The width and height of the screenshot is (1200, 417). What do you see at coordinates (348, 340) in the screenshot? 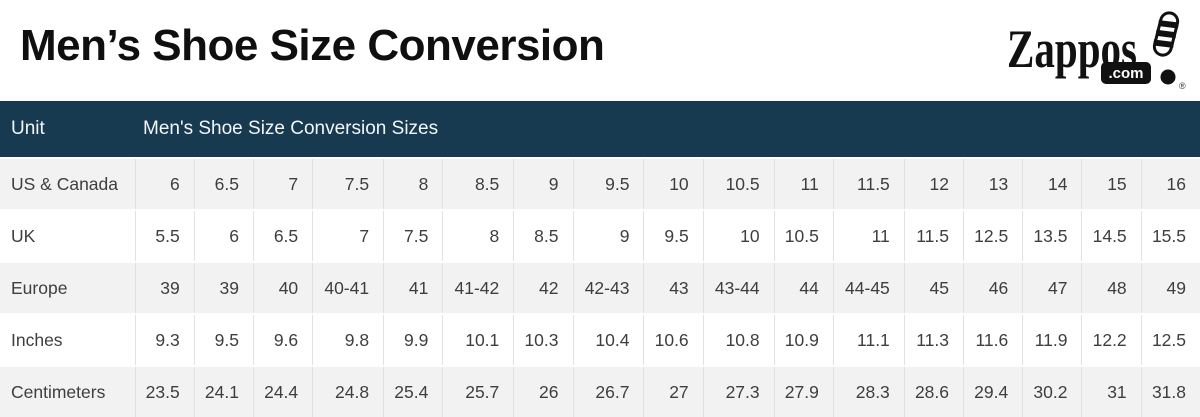
I see `size-cell: 9.8` at bounding box center [348, 340].